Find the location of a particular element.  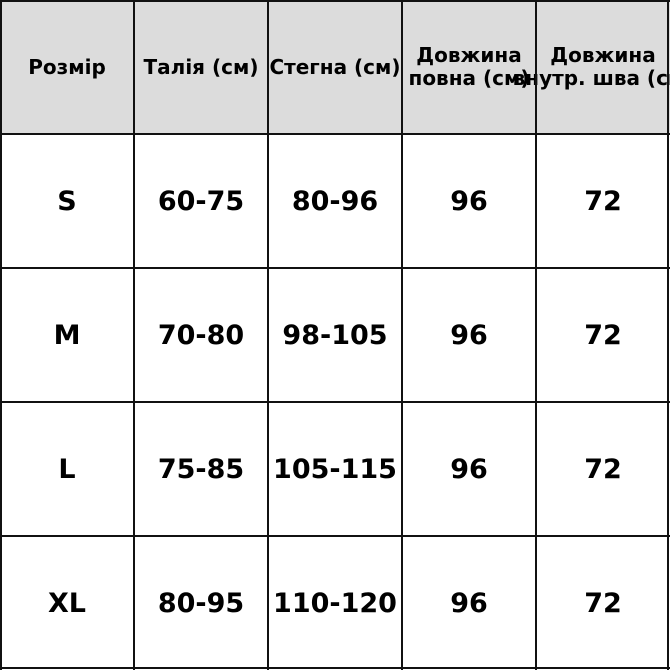

cell-value: 98-105 is located at coordinates (335, 335).